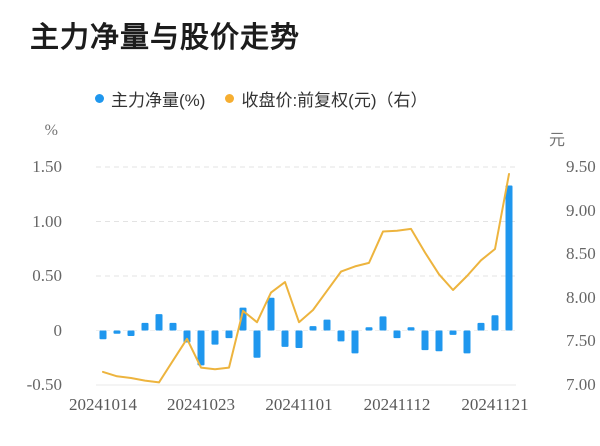 This screenshot has height=446, width=600. I want to click on left-axis-tick-label: 1.00, so click(47, 221).